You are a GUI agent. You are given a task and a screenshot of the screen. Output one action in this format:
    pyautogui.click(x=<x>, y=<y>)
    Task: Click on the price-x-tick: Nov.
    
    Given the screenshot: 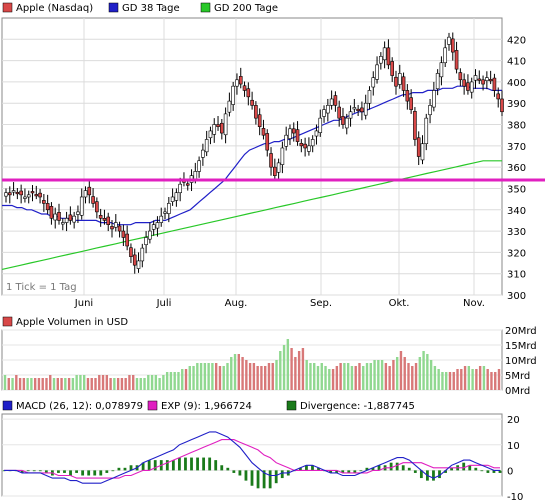 What is the action you would take?
    pyautogui.click(x=474, y=303)
    